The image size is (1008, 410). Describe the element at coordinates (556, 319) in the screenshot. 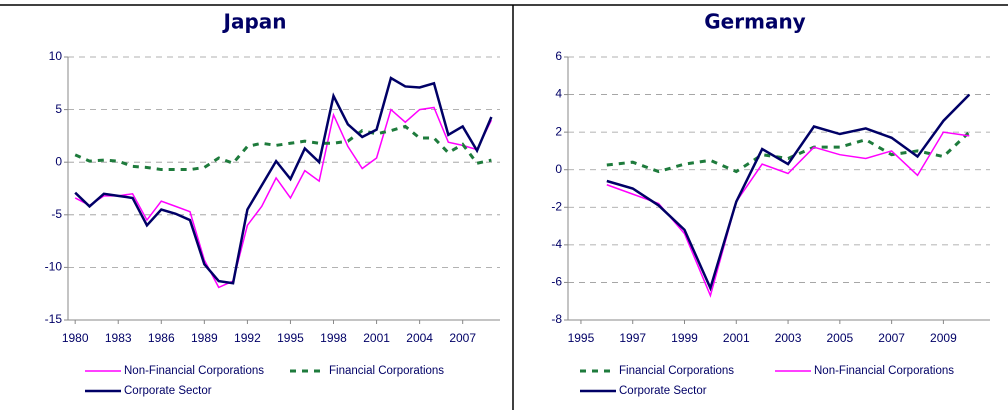

I see `y-tick-label: -8` at that location.